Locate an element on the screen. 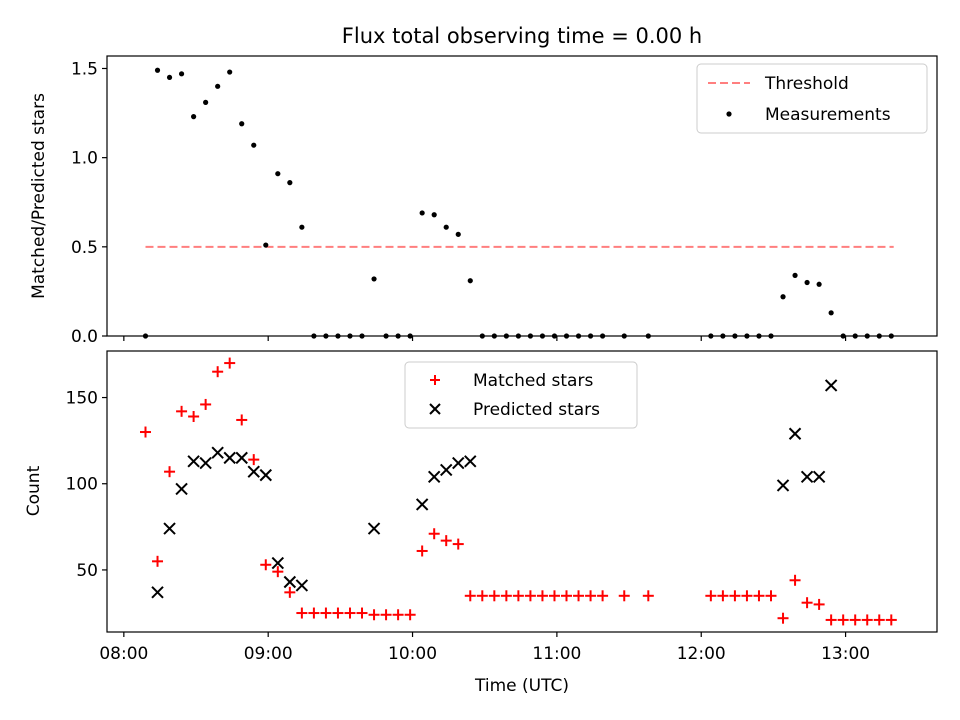  bottom-y-tick-label: 50 is located at coordinates (87, 571).